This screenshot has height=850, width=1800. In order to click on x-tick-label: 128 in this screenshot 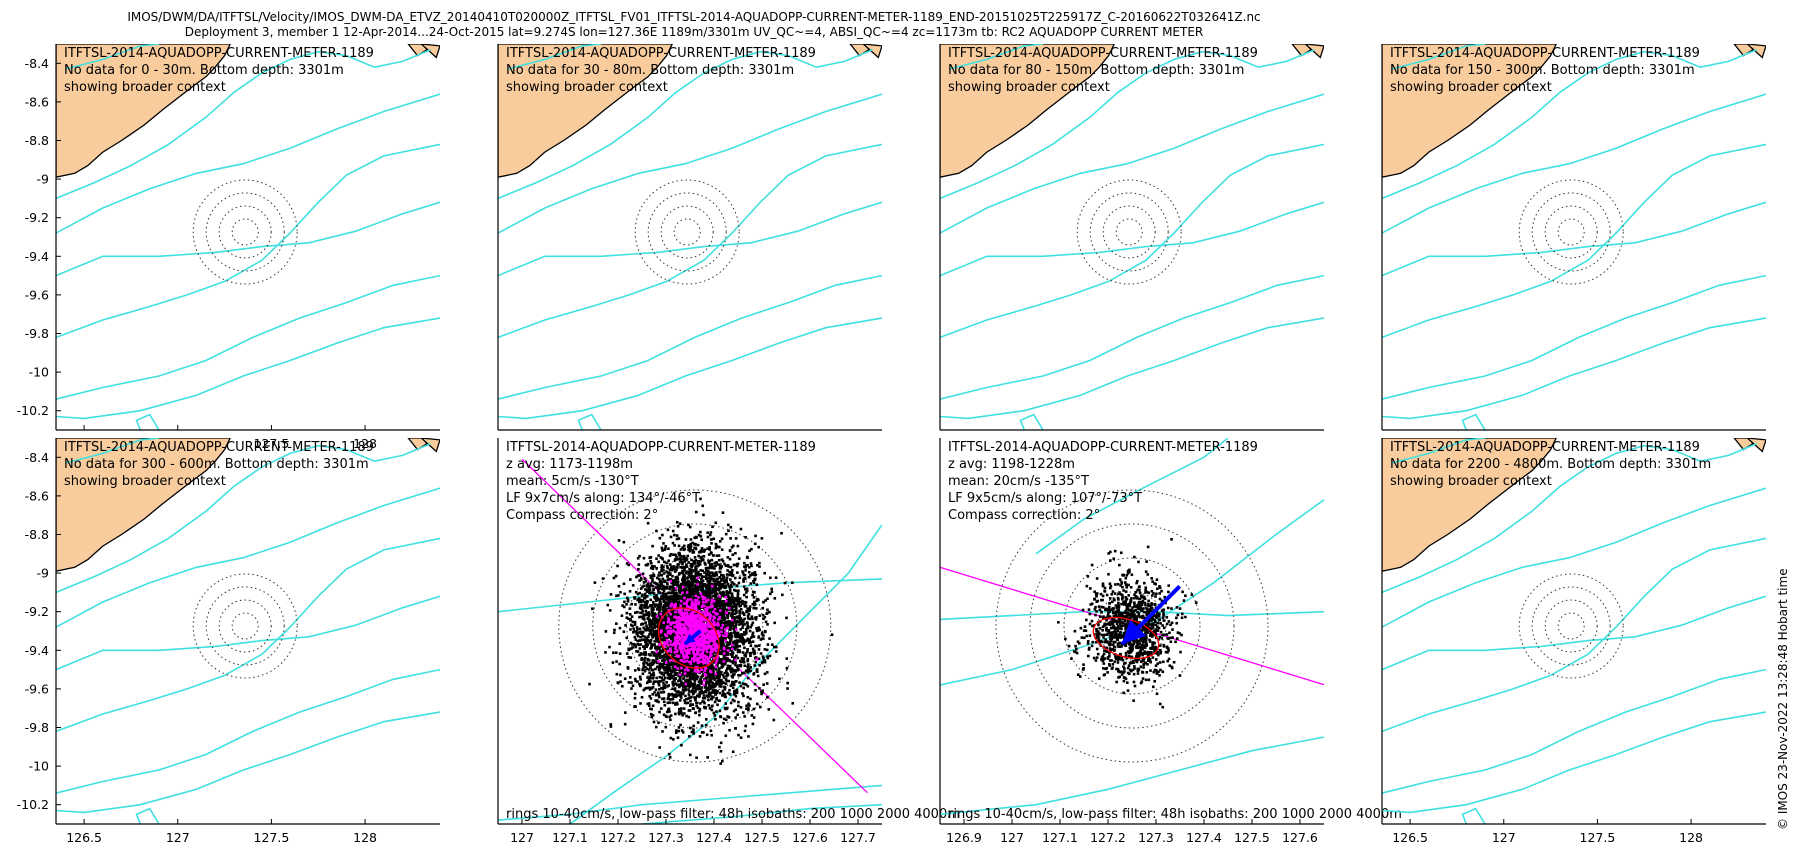, I will do `click(365, 443)`.